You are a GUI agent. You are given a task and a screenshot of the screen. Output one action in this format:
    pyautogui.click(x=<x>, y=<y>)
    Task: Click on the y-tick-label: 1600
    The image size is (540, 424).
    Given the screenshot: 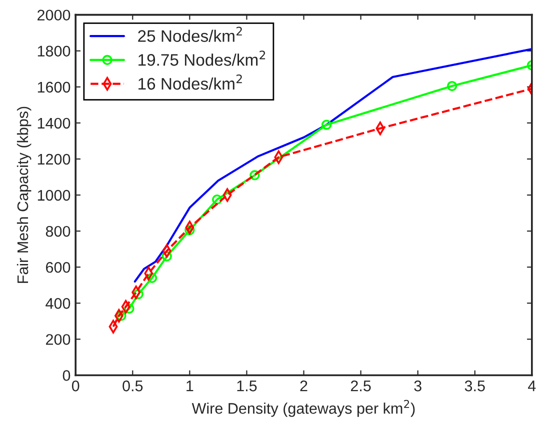 What is the action you would take?
    pyautogui.click(x=54, y=87)
    